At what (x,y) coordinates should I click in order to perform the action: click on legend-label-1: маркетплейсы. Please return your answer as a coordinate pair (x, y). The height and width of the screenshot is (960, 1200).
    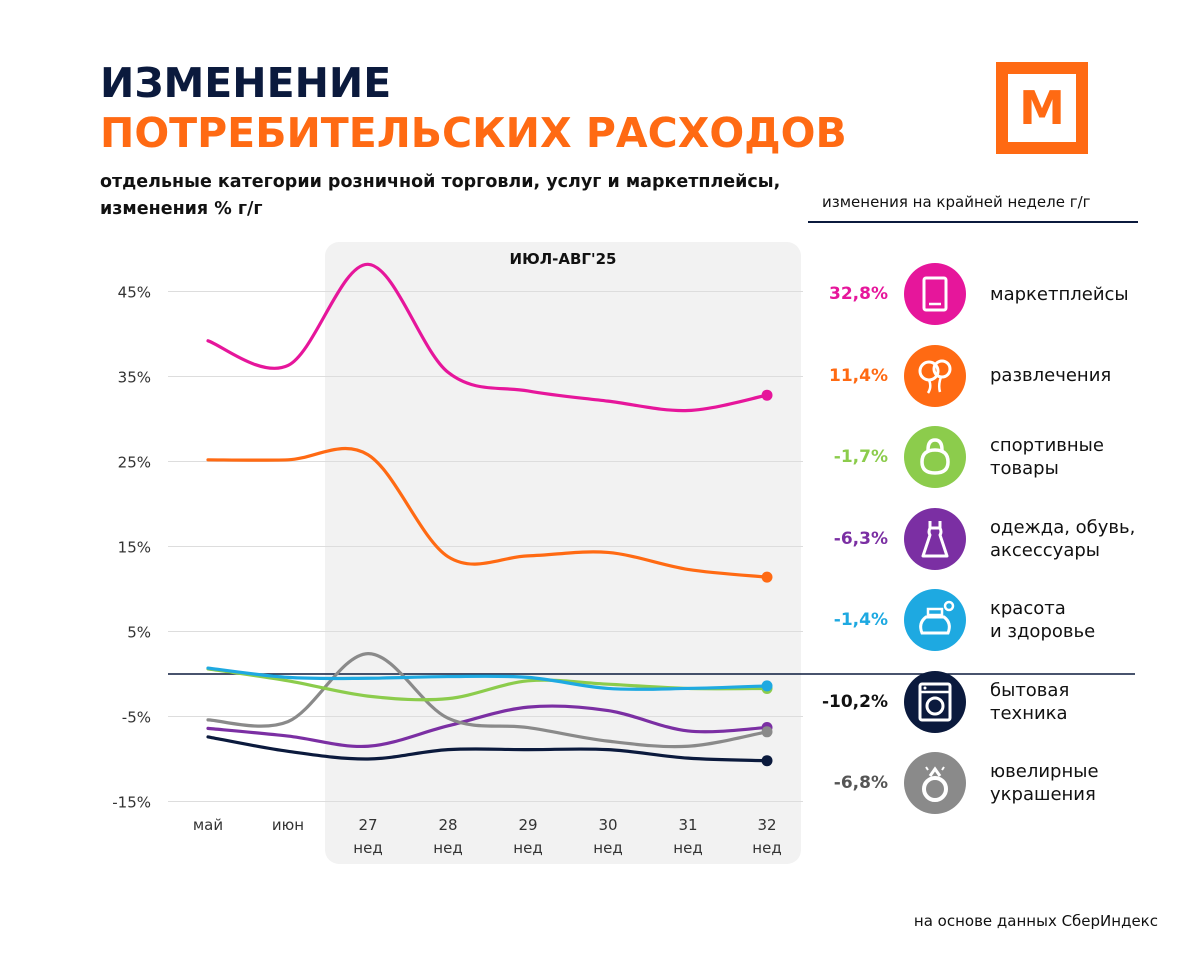
    Looking at the image, I should click on (1059, 294).